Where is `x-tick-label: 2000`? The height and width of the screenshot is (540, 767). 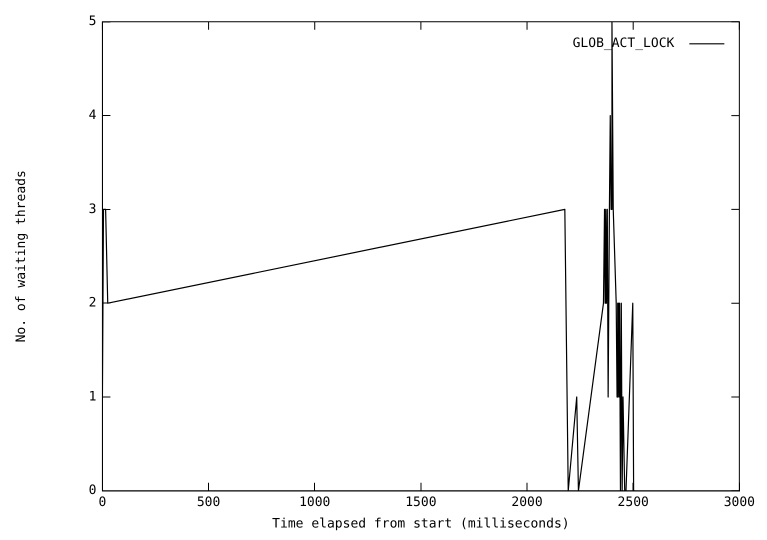 x-tick-label: 2000 is located at coordinates (527, 502).